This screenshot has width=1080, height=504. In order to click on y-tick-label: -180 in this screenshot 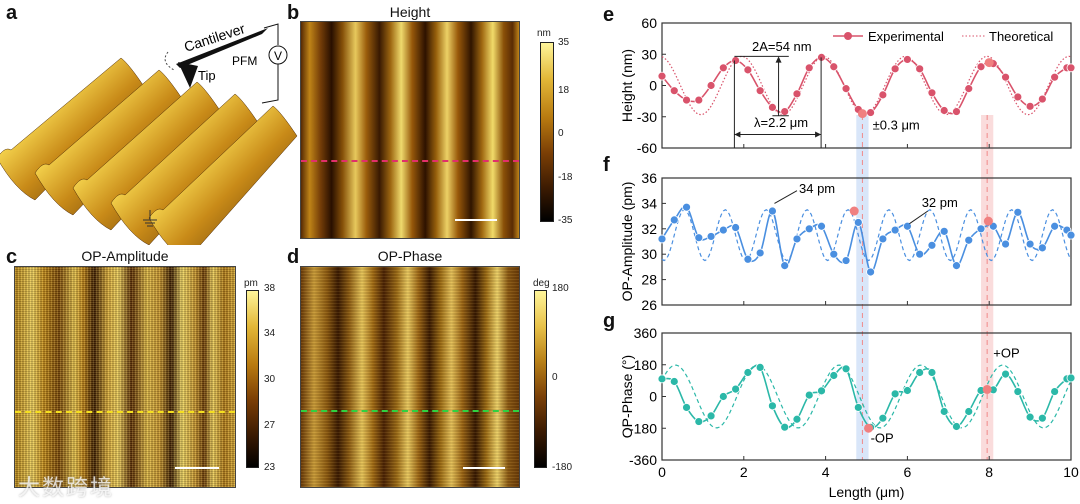, I will do `click(643, 428)`.